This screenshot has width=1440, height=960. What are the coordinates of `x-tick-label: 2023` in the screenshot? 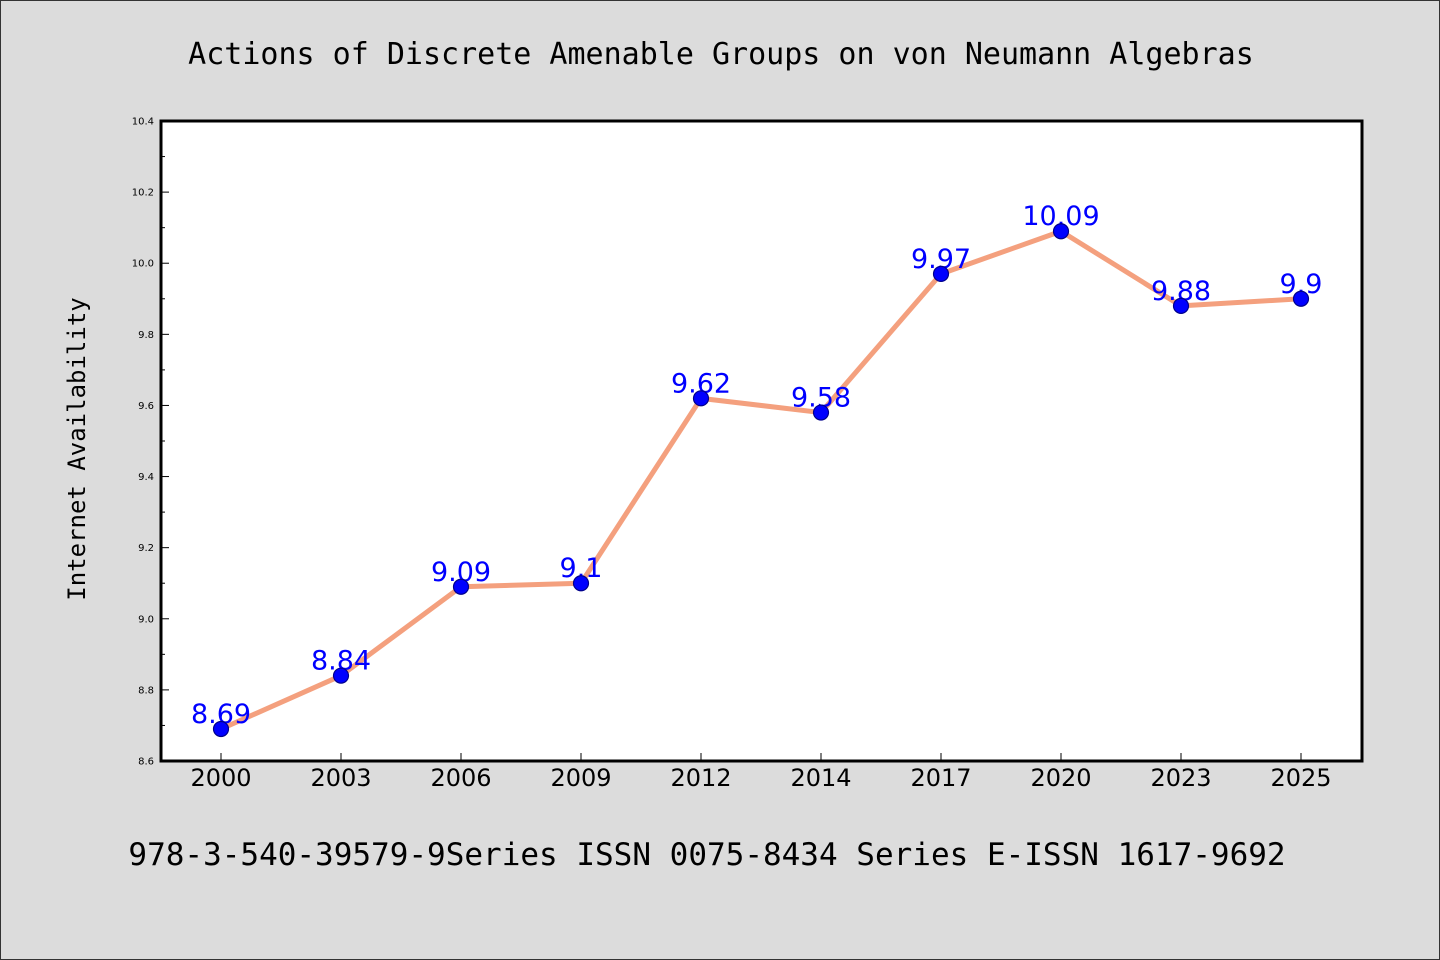 It's located at (1180, 778).